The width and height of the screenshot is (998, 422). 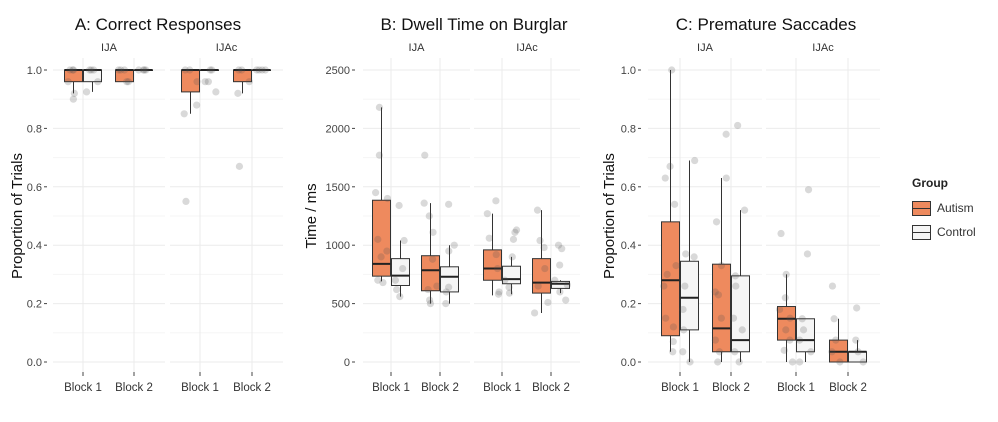 I want to click on facet-label: IJA, so click(x=705, y=48).